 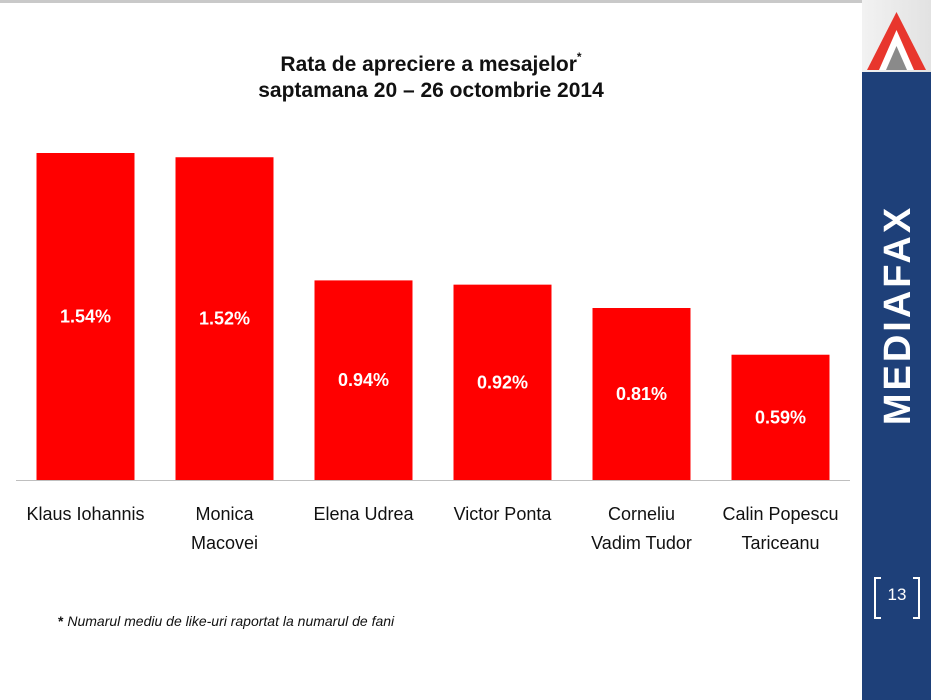 What do you see at coordinates (224, 543) in the screenshot?
I see `category-label: Macovei` at bounding box center [224, 543].